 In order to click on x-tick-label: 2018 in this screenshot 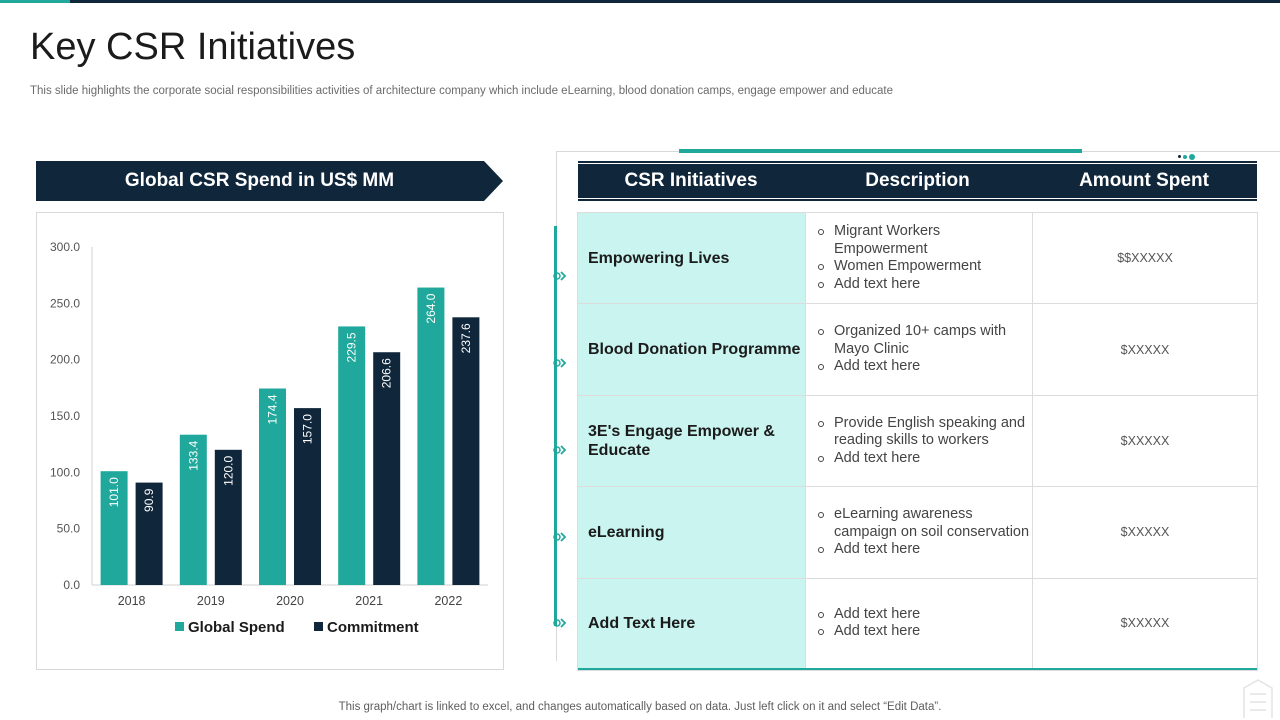, I will do `click(132, 601)`.